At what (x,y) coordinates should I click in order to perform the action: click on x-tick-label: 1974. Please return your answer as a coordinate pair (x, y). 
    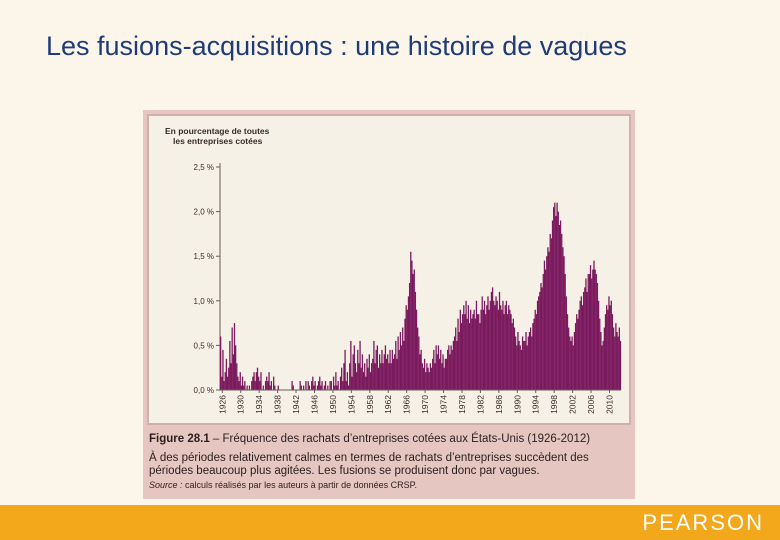
    Looking at the image, I should click on (444, 404).